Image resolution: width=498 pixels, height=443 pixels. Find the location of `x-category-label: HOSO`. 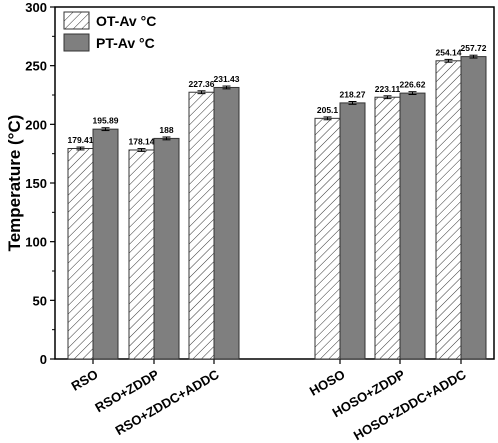

x-category-label: HOSO is located at coordinates (327, 383).